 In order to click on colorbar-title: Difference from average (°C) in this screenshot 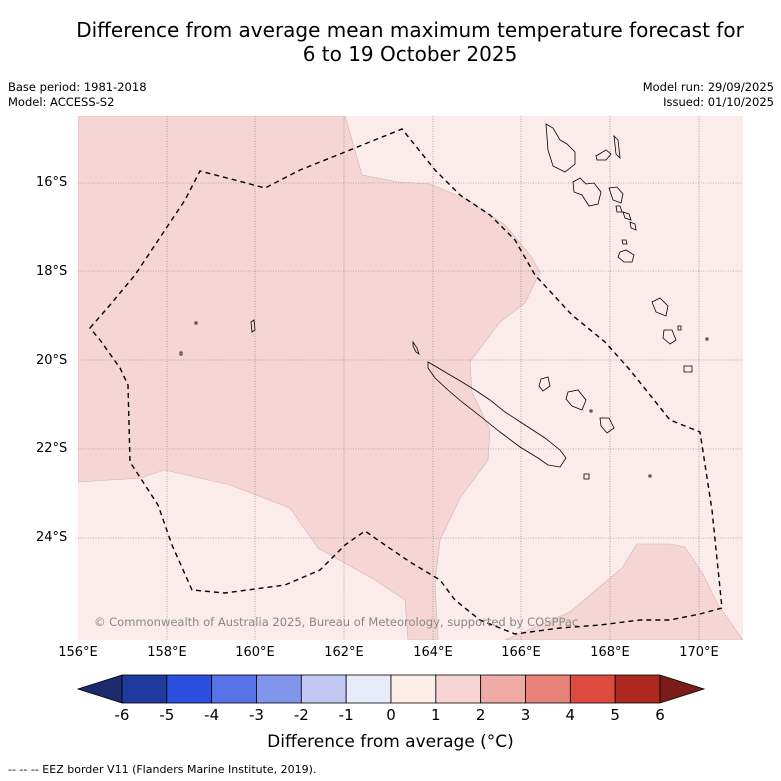, I will do `click(390, 742)`.